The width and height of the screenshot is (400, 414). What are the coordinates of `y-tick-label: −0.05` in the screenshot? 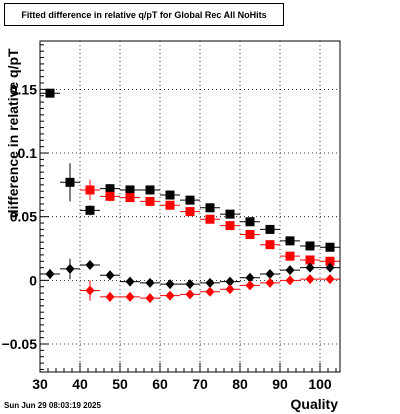 It's located at (20, 344).